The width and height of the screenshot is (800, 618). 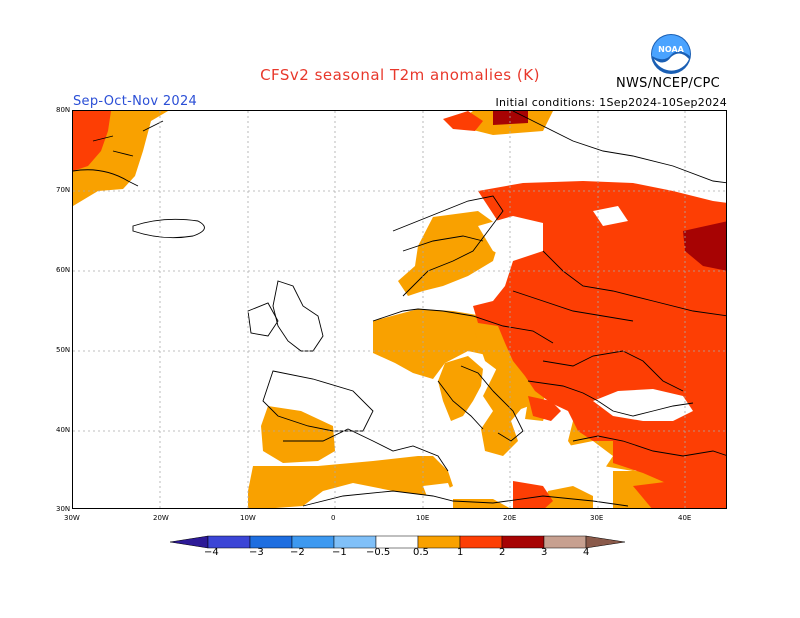 What do you see at coordinates (63, 190) in the screenshot?
I see `lat-label: 70N` at bounding box center [63, 190].